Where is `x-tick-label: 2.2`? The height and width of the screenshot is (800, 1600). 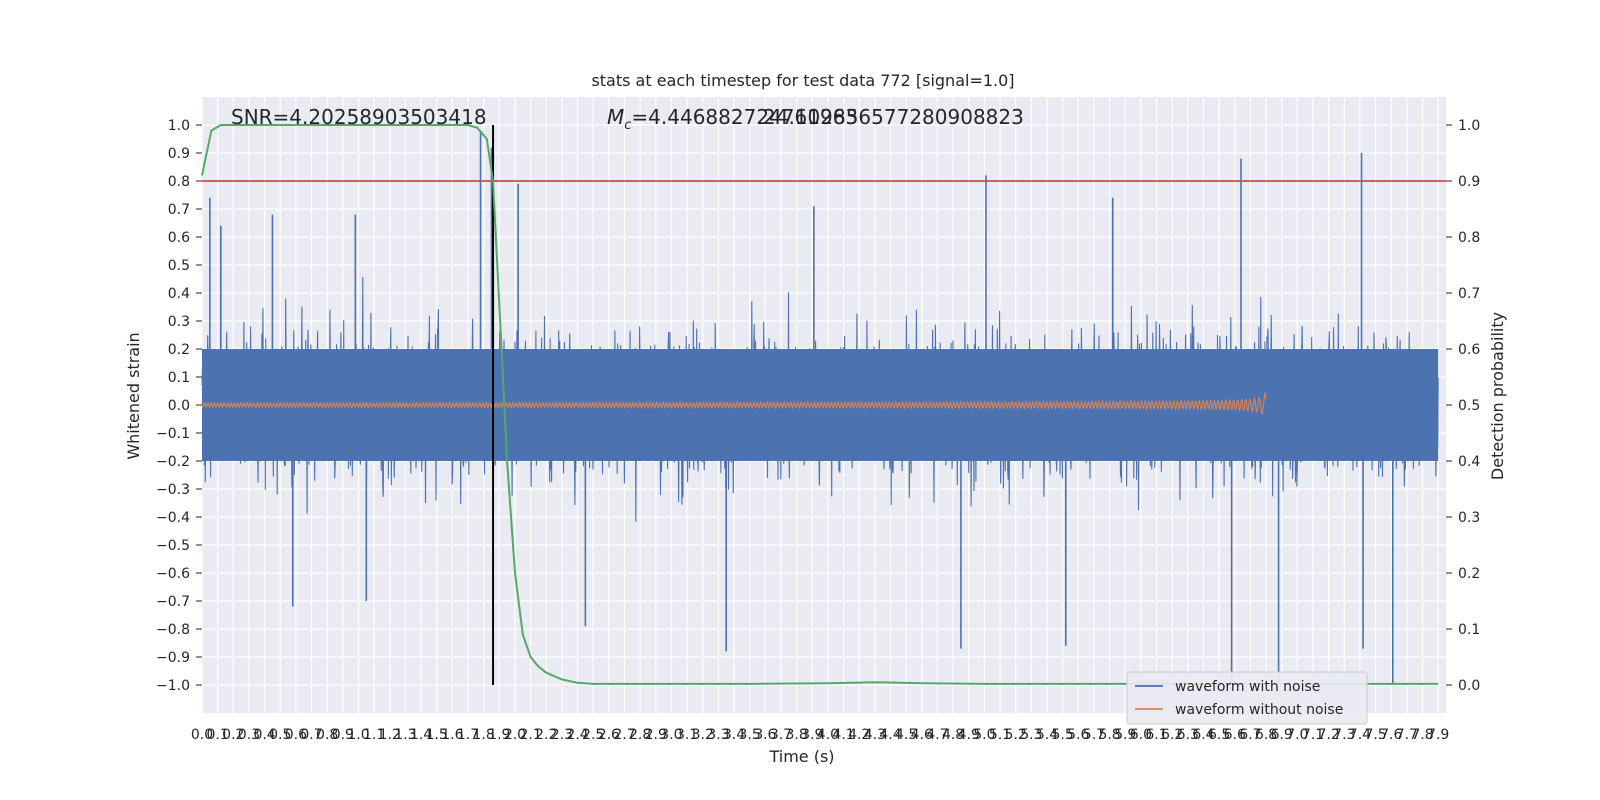 x-tick-label: 2.2 is located at coordinates (546, 735).